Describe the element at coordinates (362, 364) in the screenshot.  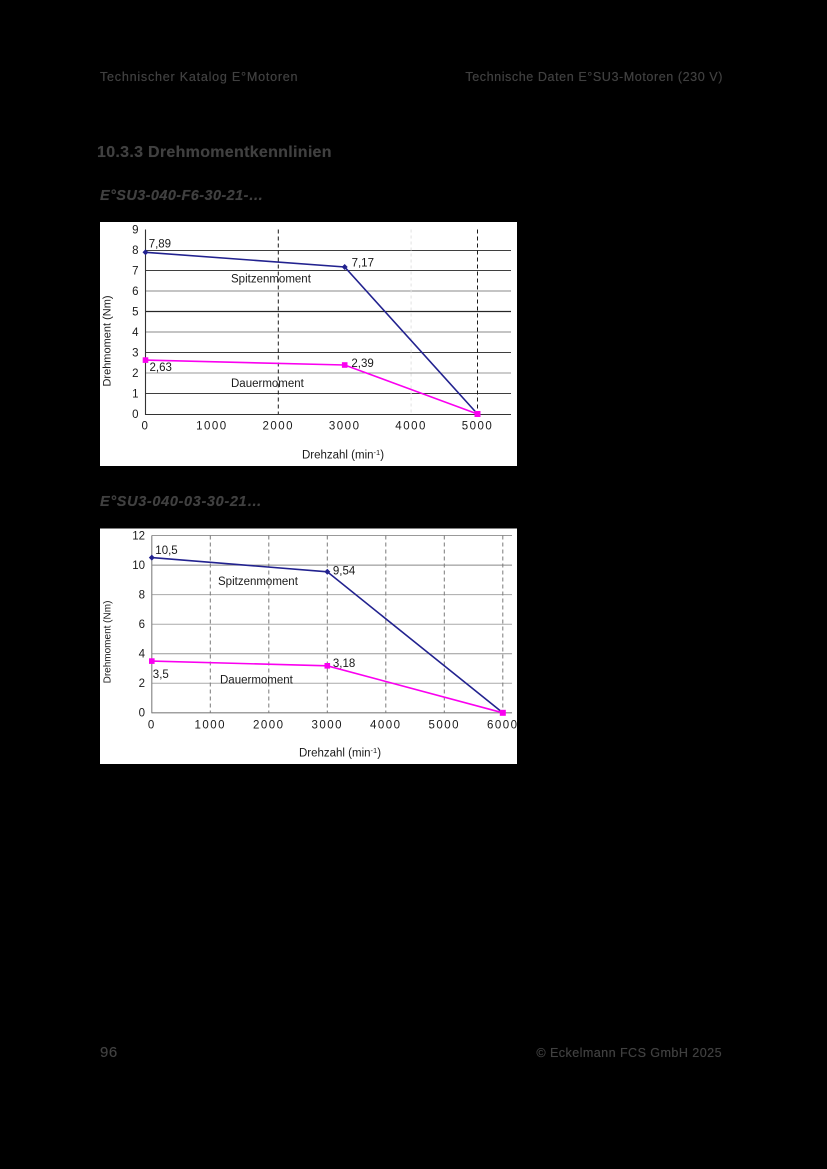
I see `svg-text: 2,39` at that location.